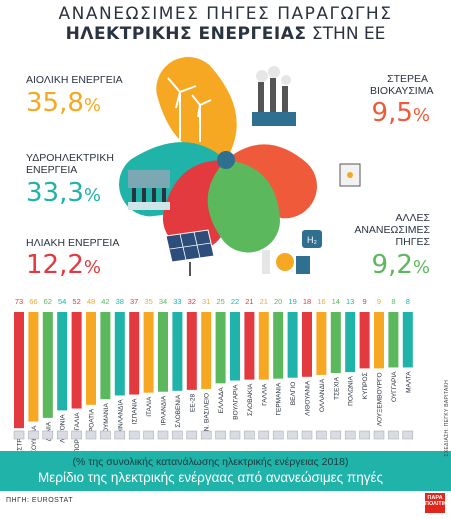 The width and height of the screenshot is (451, 519). Describe the element at coordinates (351, 390) in the screenshot. I see `bar-category-label: ΠΟΛΩΝΙΑ` at that location.